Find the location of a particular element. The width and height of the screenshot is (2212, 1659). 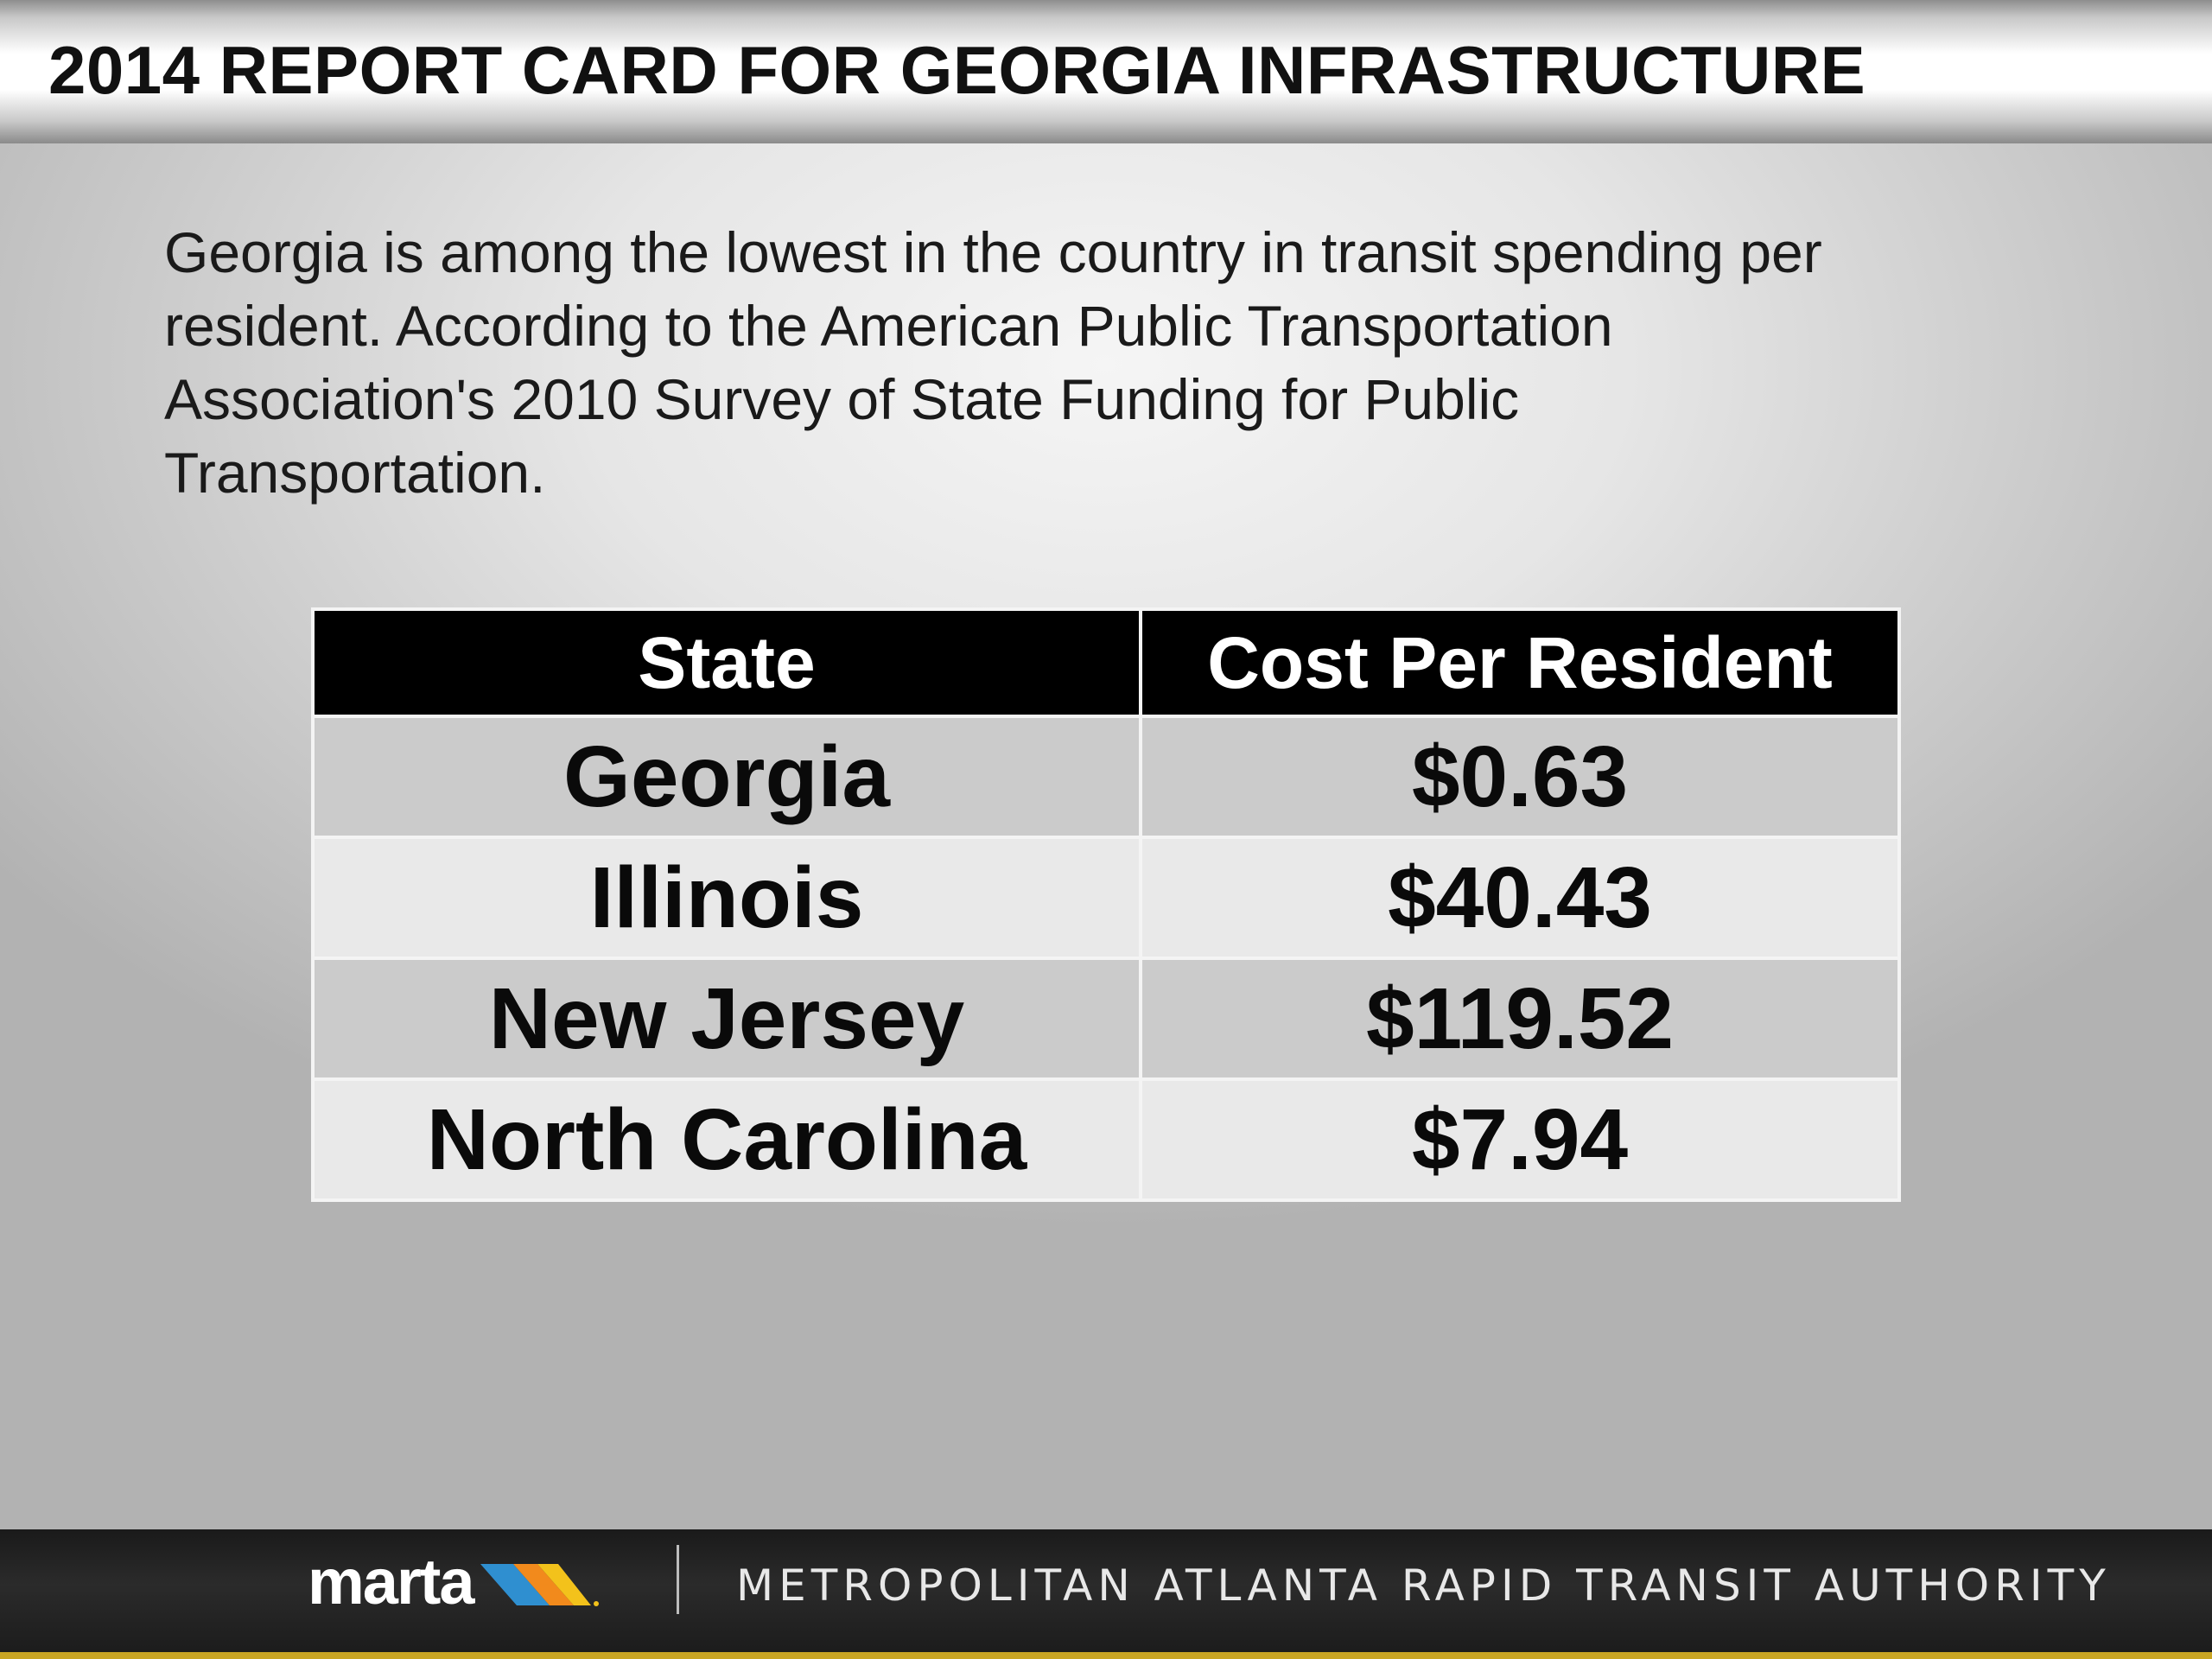

cost-cell: $0.63 is located at coordinates (1520, 777).